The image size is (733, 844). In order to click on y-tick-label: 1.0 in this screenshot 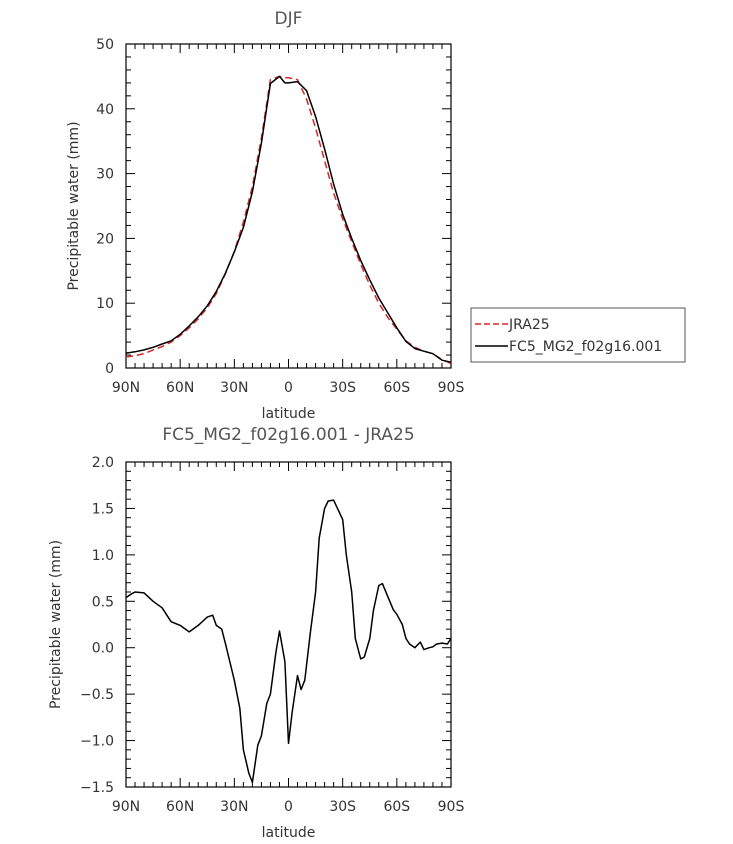, I will do `click(103, 556)`.